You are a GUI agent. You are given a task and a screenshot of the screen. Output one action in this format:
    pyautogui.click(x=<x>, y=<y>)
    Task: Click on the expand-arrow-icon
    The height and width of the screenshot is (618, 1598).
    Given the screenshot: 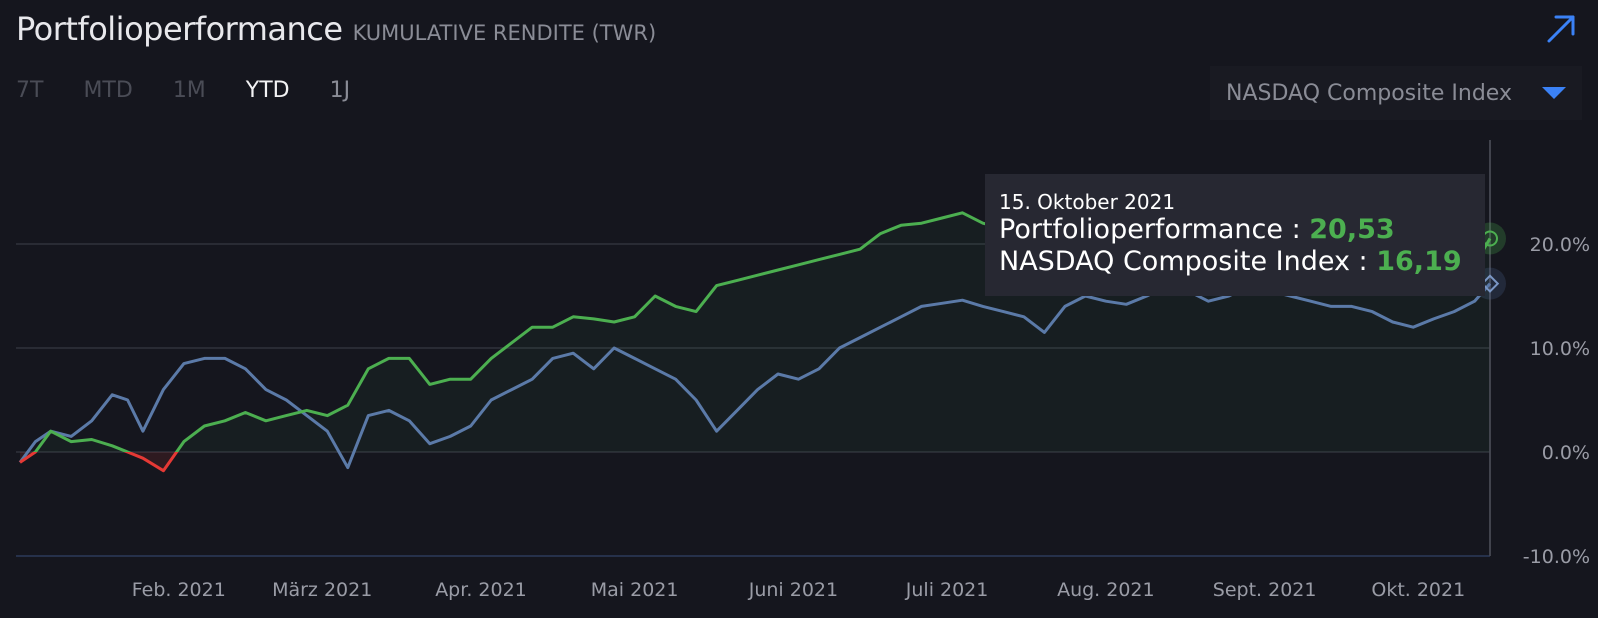 What is the action you would take?
    pyautogui.click(x=1561, y=29)
    